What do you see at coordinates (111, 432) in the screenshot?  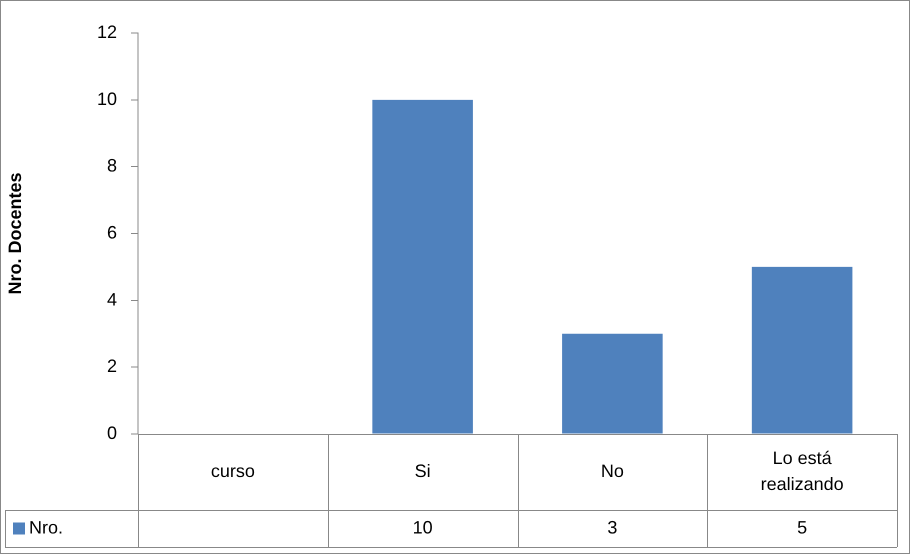 I see `y-tick-label: 0` at bounding box center [111, 432].